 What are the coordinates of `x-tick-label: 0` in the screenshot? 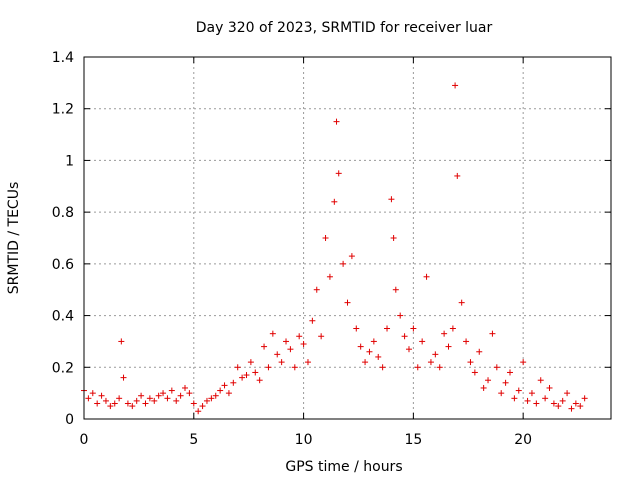 It's located at (84, 440).